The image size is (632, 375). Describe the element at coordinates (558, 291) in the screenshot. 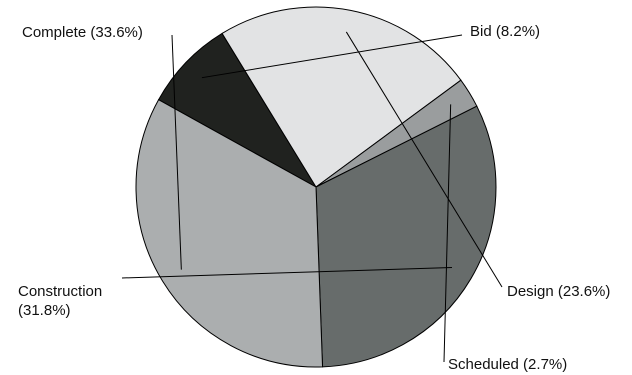

I see `label-design: Design (23.6%)` at that location.